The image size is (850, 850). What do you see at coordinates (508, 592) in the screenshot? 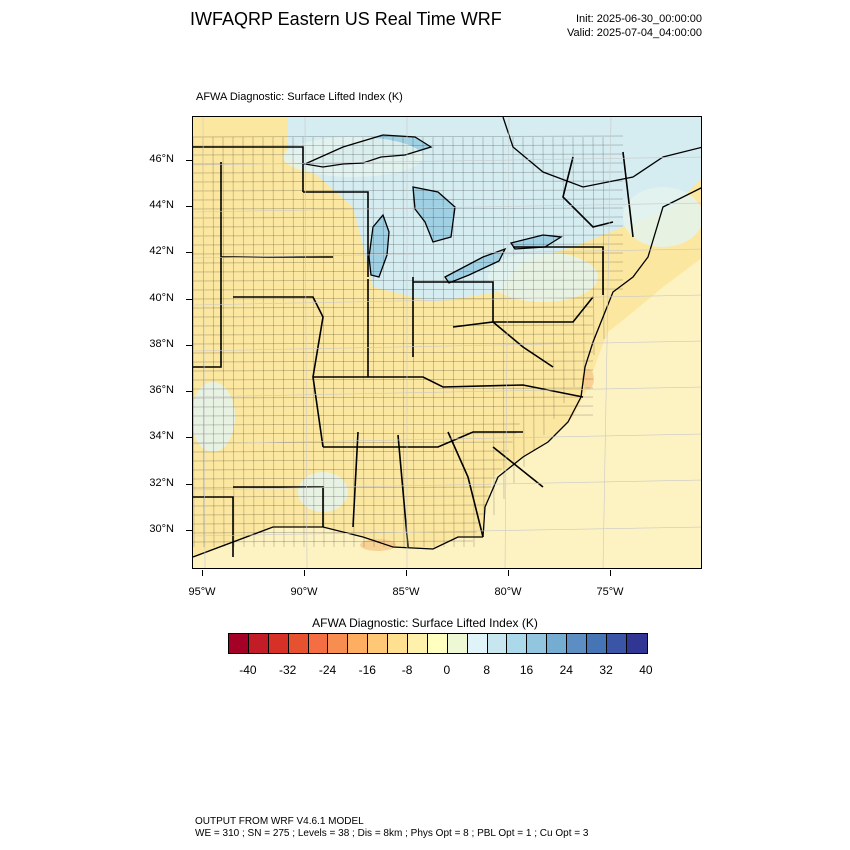
I see `longitude-label: 80°W` at bounding box center [508, 592].